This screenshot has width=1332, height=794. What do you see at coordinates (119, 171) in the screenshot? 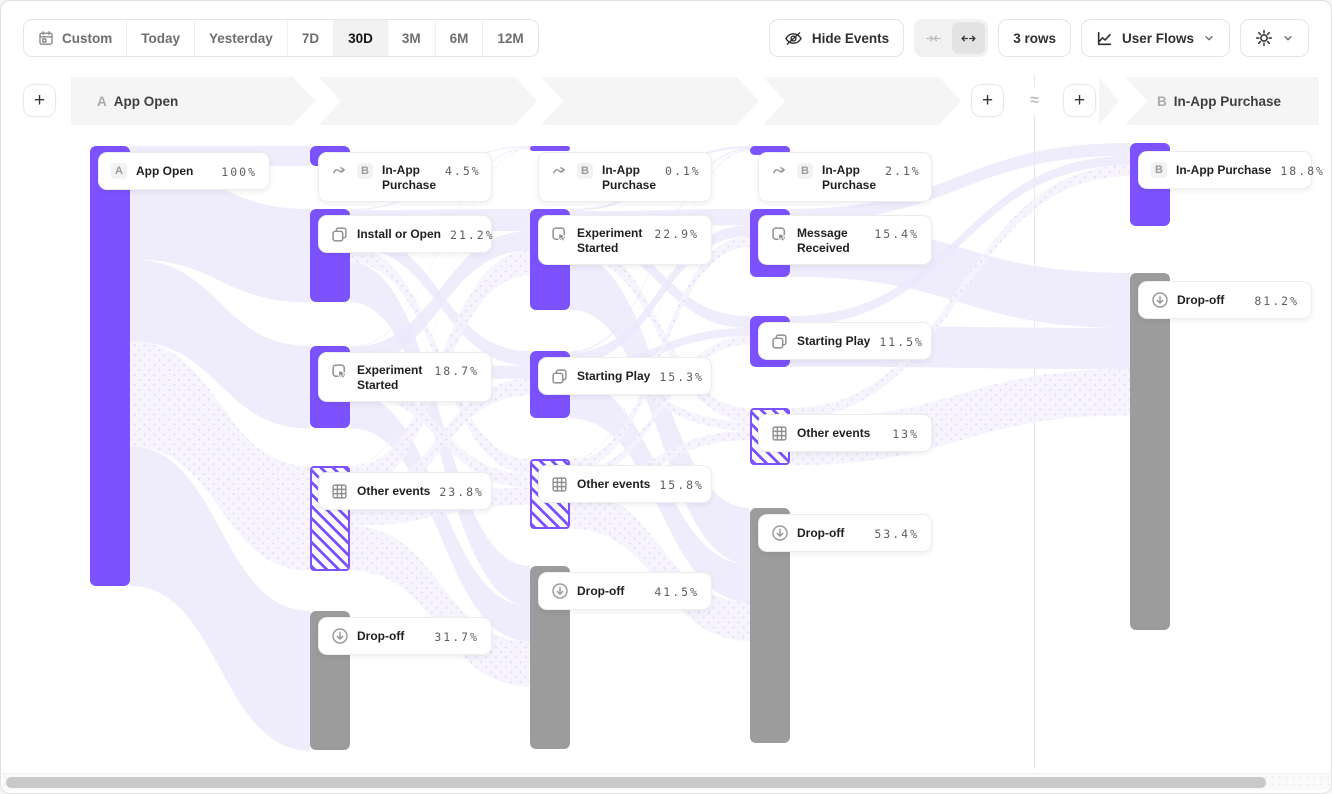
I see `event-letter-badge: A` at bounding box center [119, 171].